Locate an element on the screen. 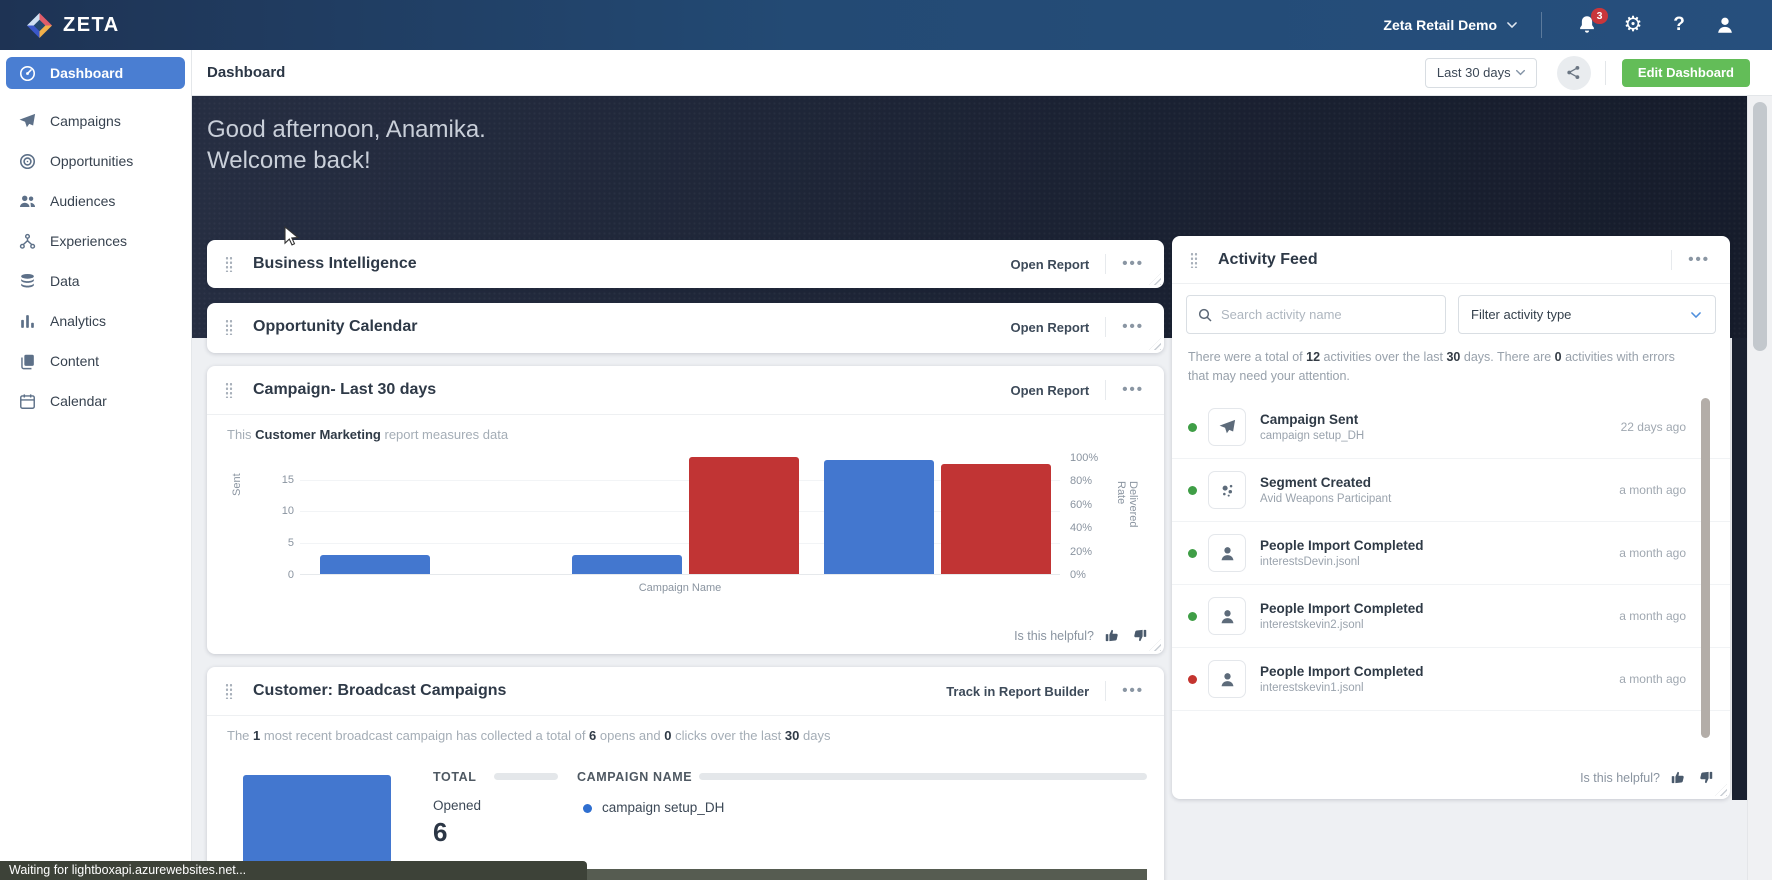  activity-scrollbar is located at coordinates (1705, 568).